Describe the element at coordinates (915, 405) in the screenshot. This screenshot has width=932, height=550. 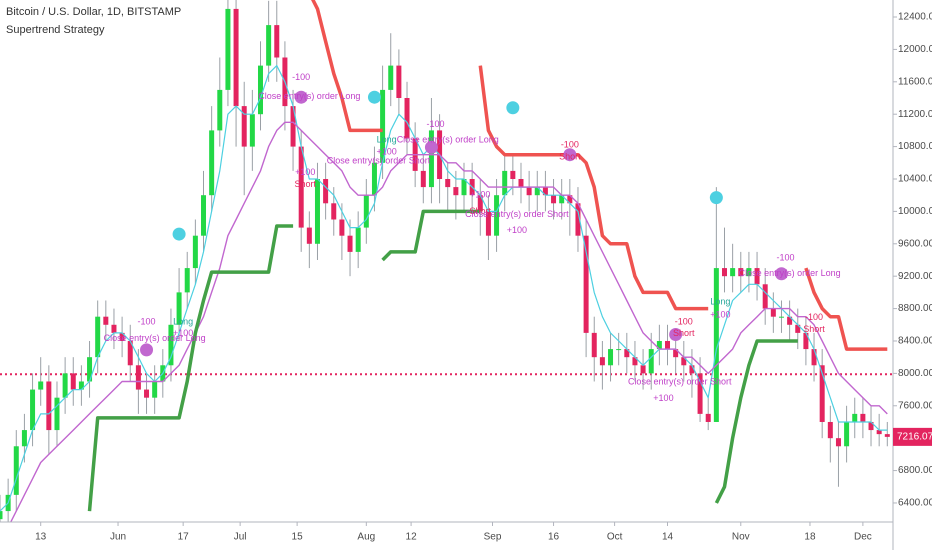
I see `y-tick-label: 7600.00` at that location.